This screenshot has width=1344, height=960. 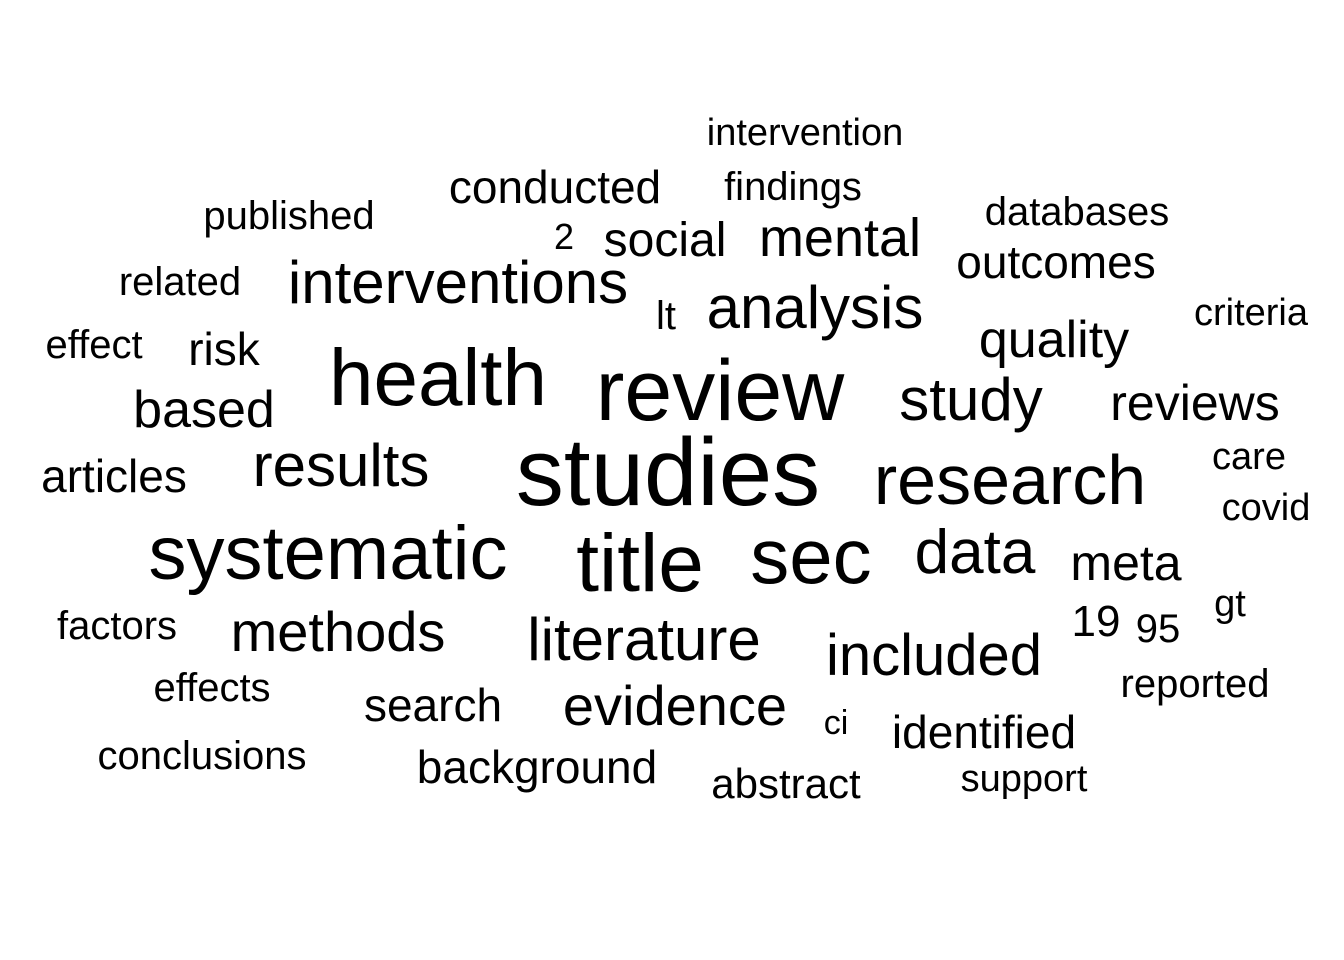 I want to click on word-effects: effects, so click(x=212, y=688).